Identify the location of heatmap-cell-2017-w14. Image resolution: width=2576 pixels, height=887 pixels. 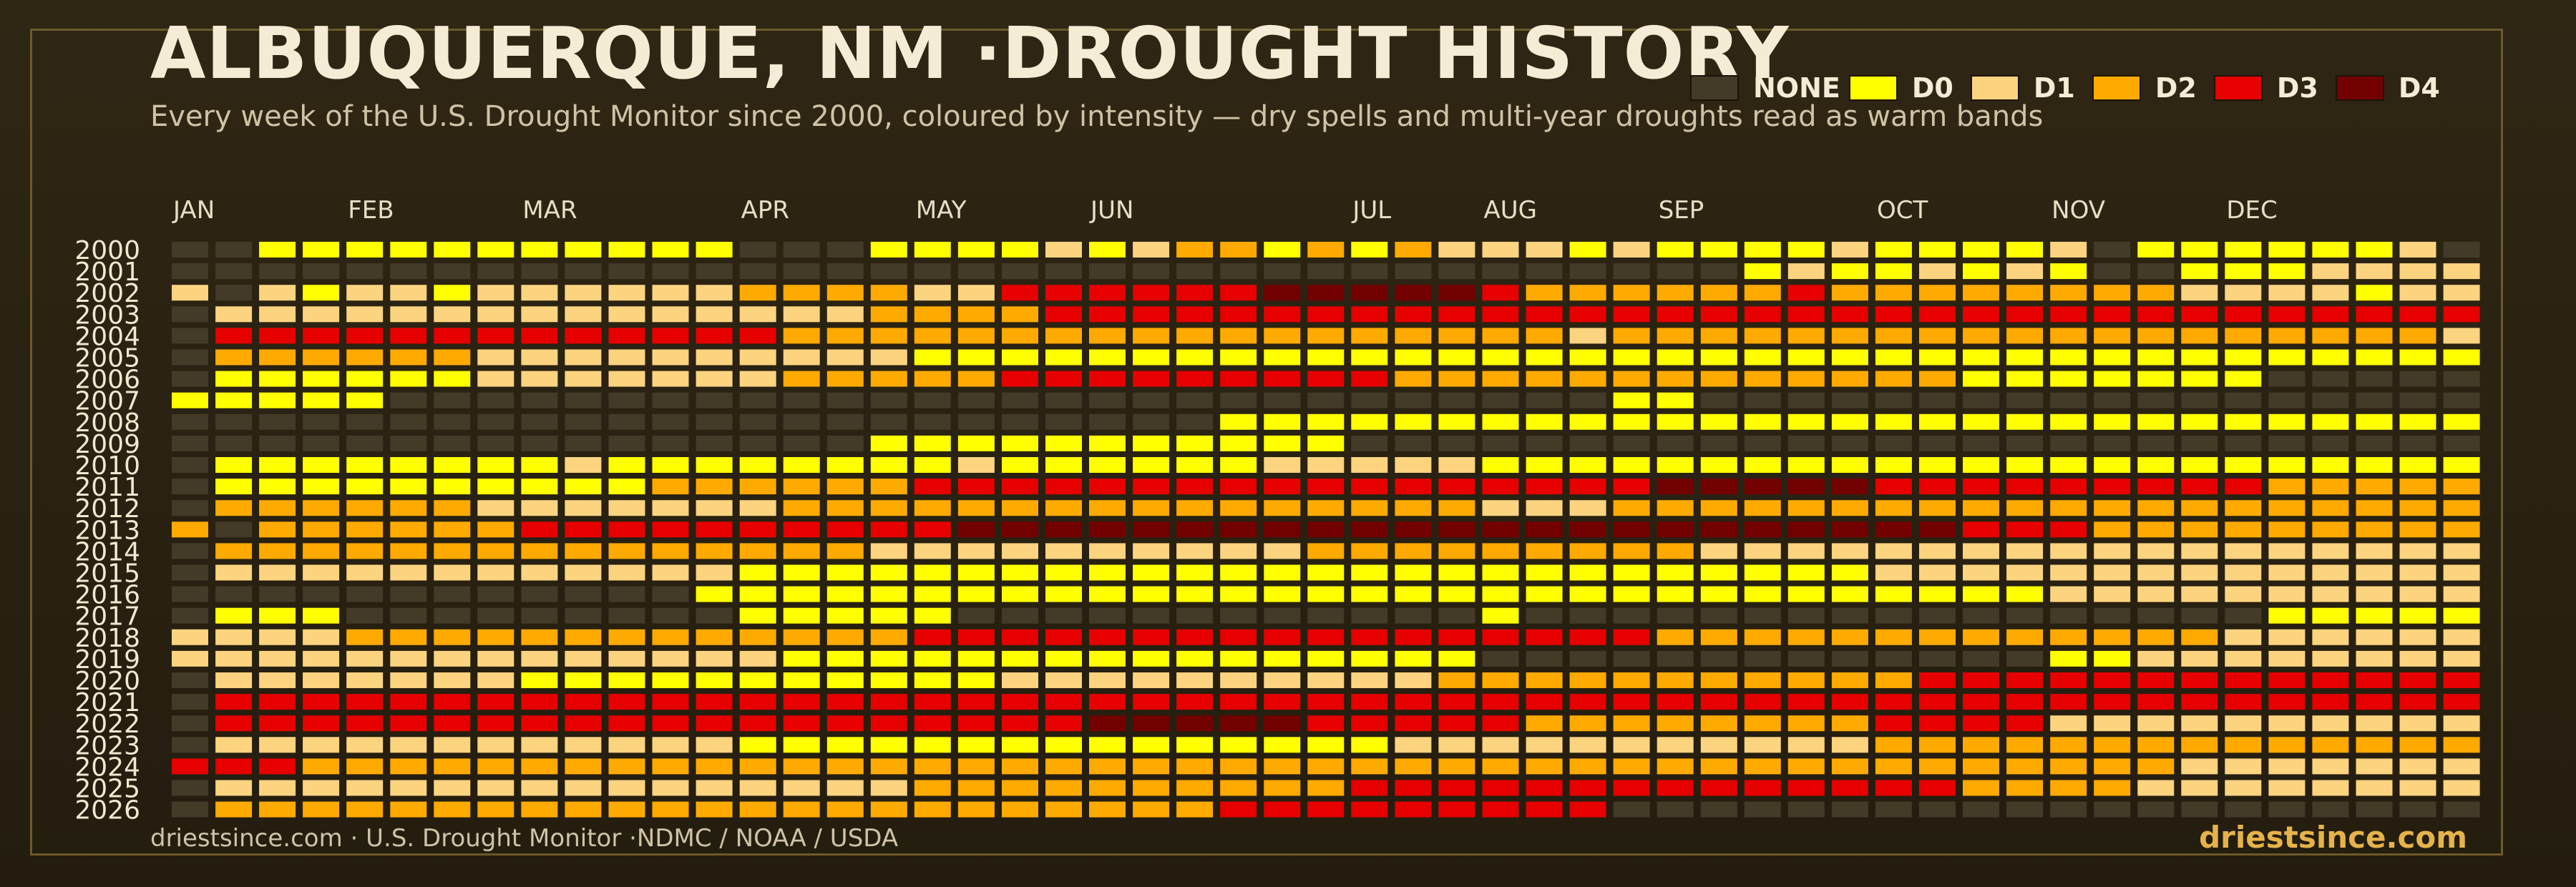
(757, 615).